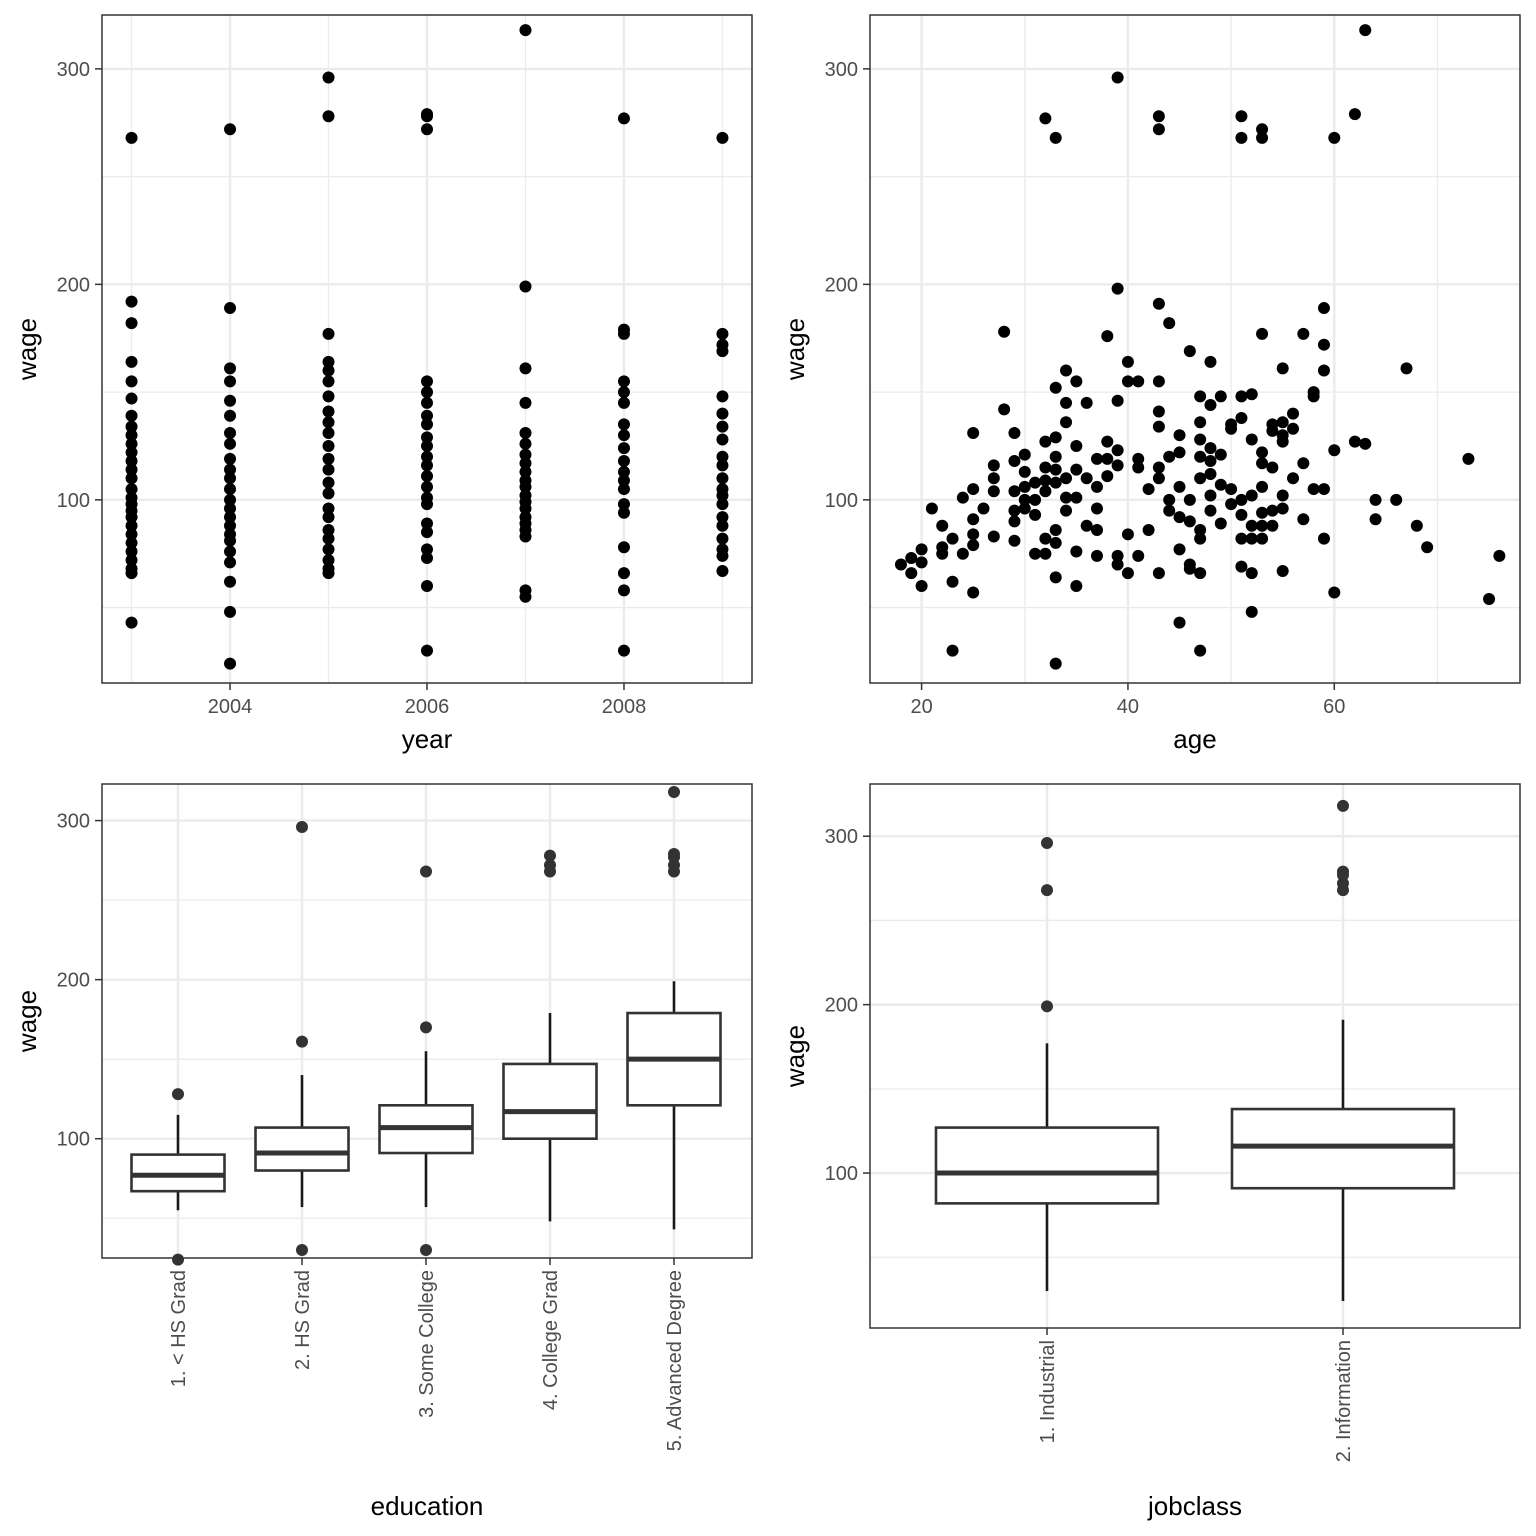 This screenshot has height=1536, width=1536. I want to click on x-tick-label: 40, so click(1128, 707).